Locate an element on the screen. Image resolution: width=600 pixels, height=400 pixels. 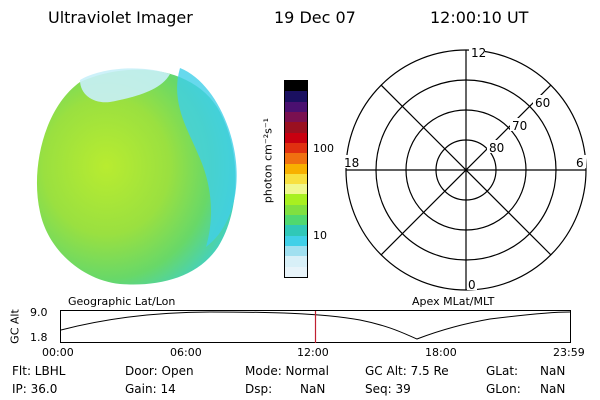
status-mode: Mode: Normal is located at coordinates (287, 371).